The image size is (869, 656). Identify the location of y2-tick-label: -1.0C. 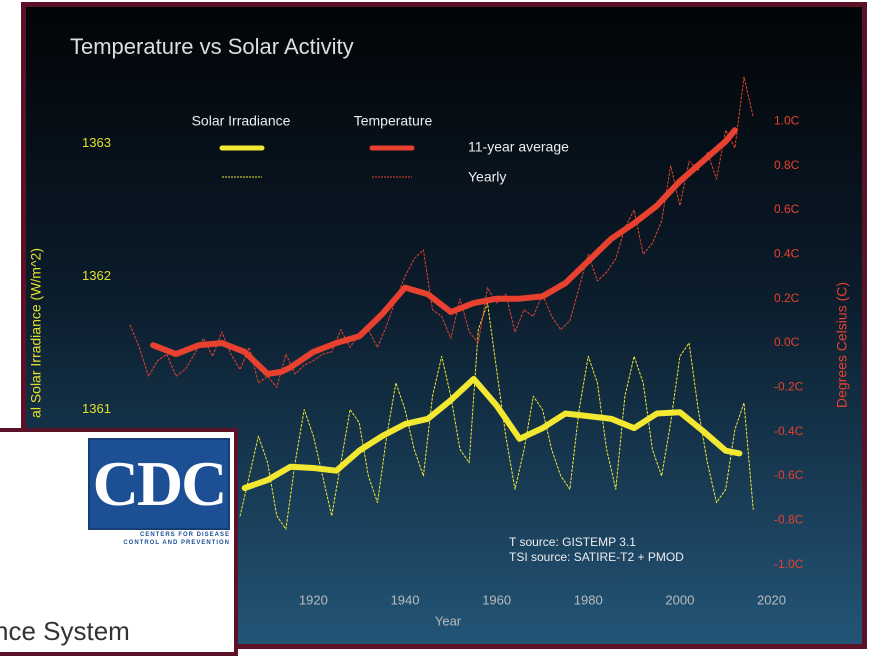
(789, 564).